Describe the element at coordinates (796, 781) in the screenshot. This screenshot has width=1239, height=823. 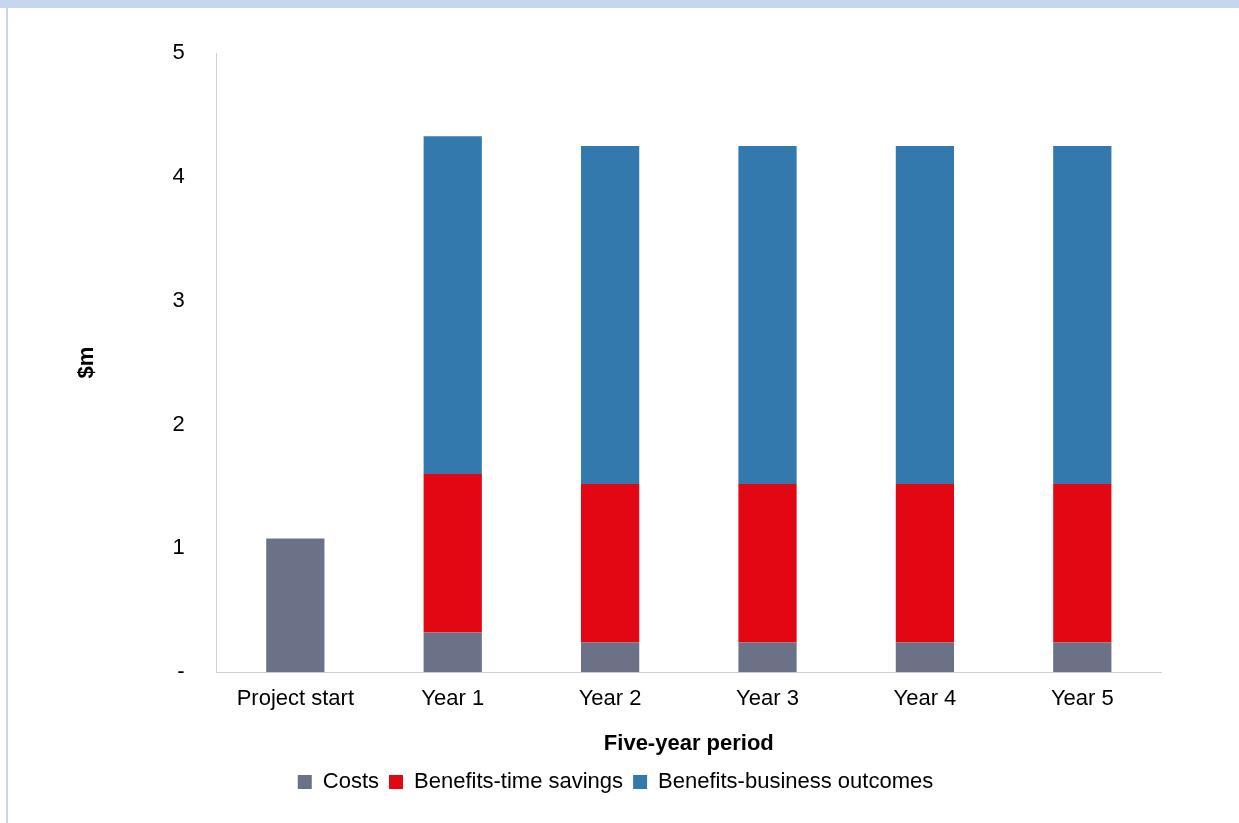
I see `legend-label: Benefits-business outcomes` at that location.